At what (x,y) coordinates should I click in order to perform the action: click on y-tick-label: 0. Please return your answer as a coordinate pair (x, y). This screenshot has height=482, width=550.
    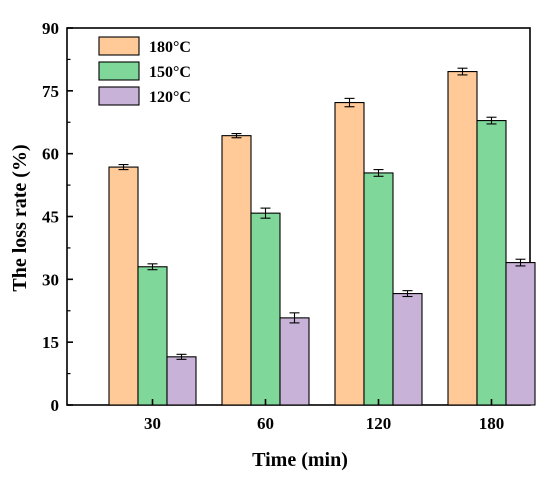
    Looking at the image, I should click on (55, 405).